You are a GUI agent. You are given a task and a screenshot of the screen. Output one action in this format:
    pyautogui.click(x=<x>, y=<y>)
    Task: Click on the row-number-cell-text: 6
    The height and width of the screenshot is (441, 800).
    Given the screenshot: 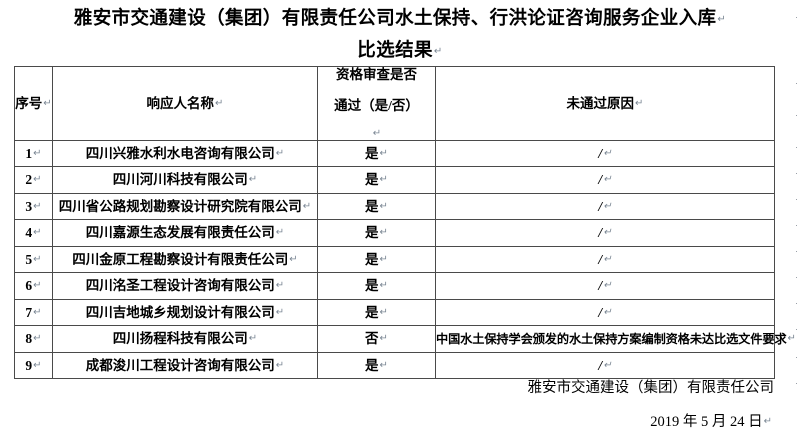 What is the action you would take?
    pyautogui.click(x=29, y=286)
    